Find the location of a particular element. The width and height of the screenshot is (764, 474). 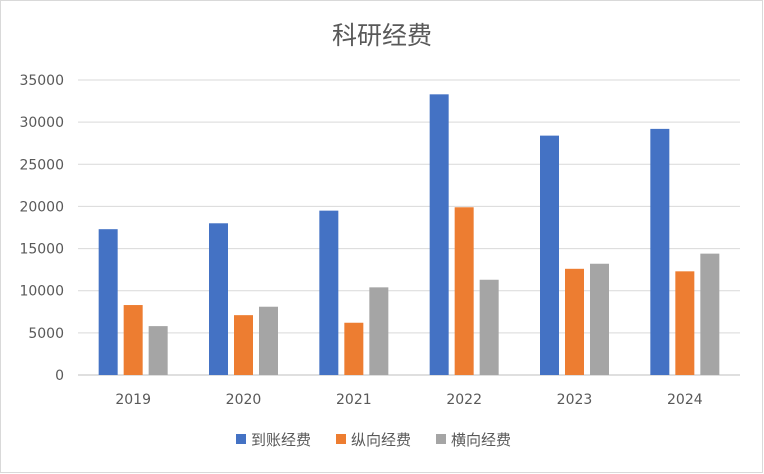

legend: 到账经费 纵向经费 横向经费 is located at coordinates (373, 440).